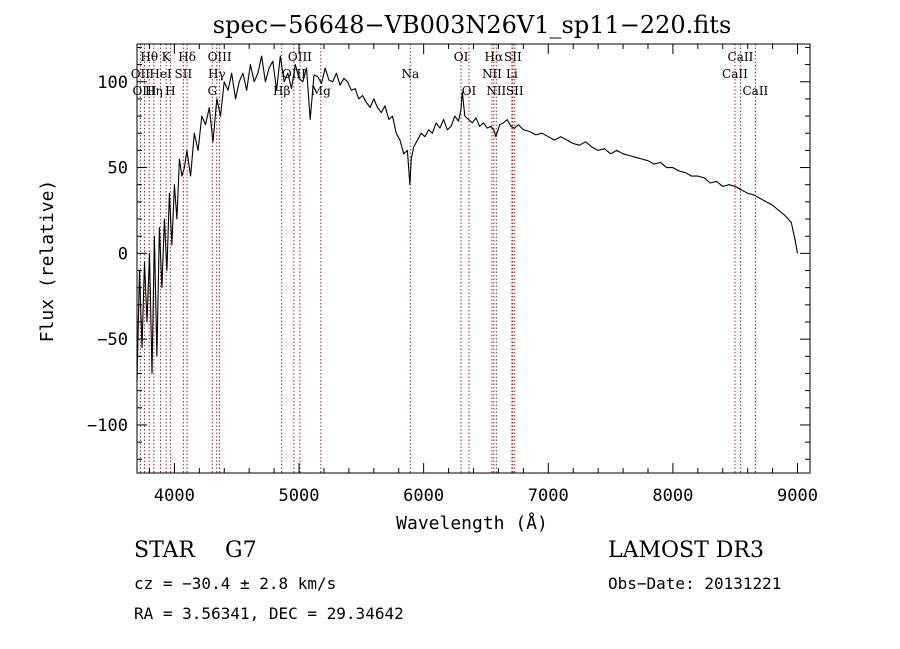 This screenshot has width=900, height=649. I want to click on line-label-24: SII, so click(515, 91).